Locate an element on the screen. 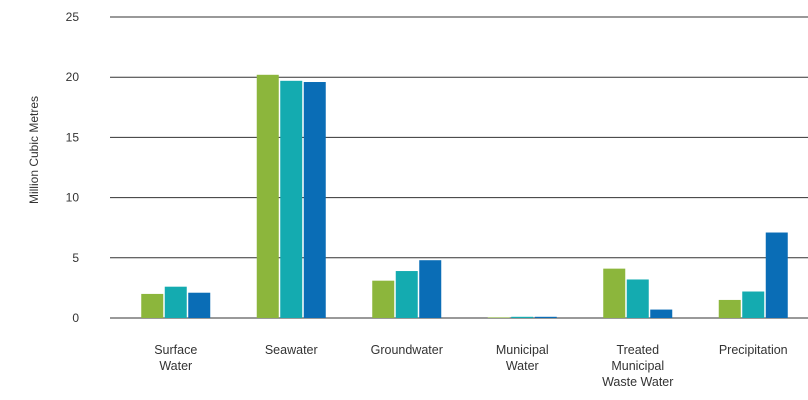 The height and width of the screenshot is (400, 808). x-tick-label-line: Precipitation is located at coordinates (753, 350).